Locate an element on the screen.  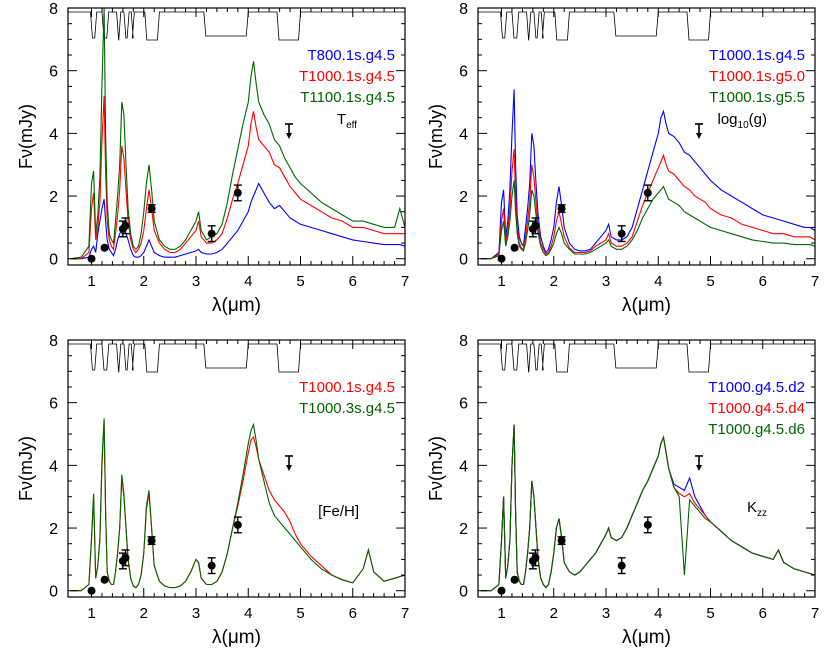
legend-entry-1: T800.1s.g4.5 is located at coordinates (351, 55).